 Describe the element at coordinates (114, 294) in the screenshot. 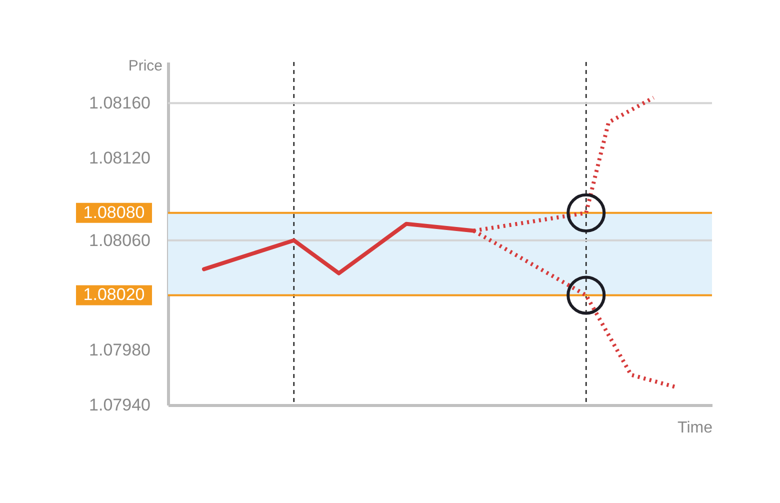

I see `ref-line-label: 1.08020` at that location.